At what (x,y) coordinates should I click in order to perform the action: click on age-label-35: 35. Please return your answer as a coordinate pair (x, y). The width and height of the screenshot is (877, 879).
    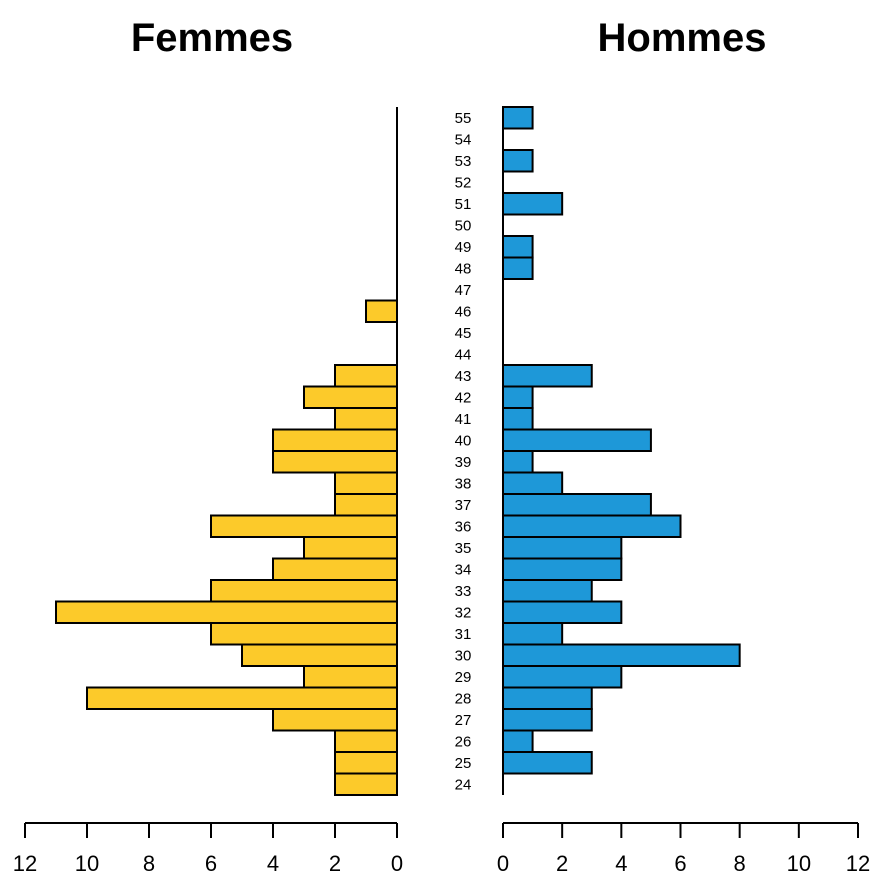
    Looking at the image, I should click on (463, 548).